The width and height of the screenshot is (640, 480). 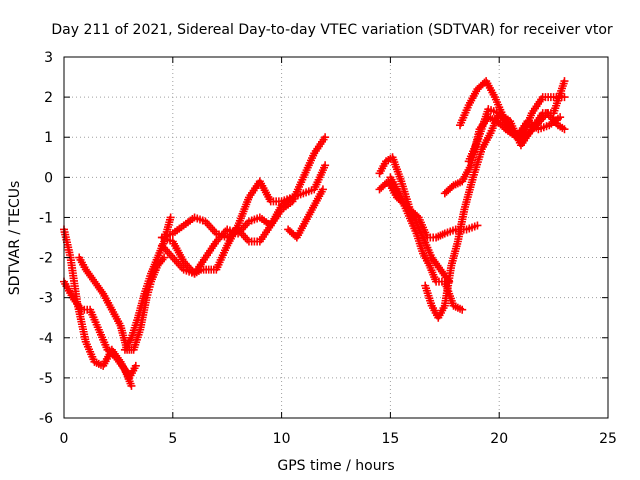 I want to click on x-tick-label: 20, so click(x=499, y=439).